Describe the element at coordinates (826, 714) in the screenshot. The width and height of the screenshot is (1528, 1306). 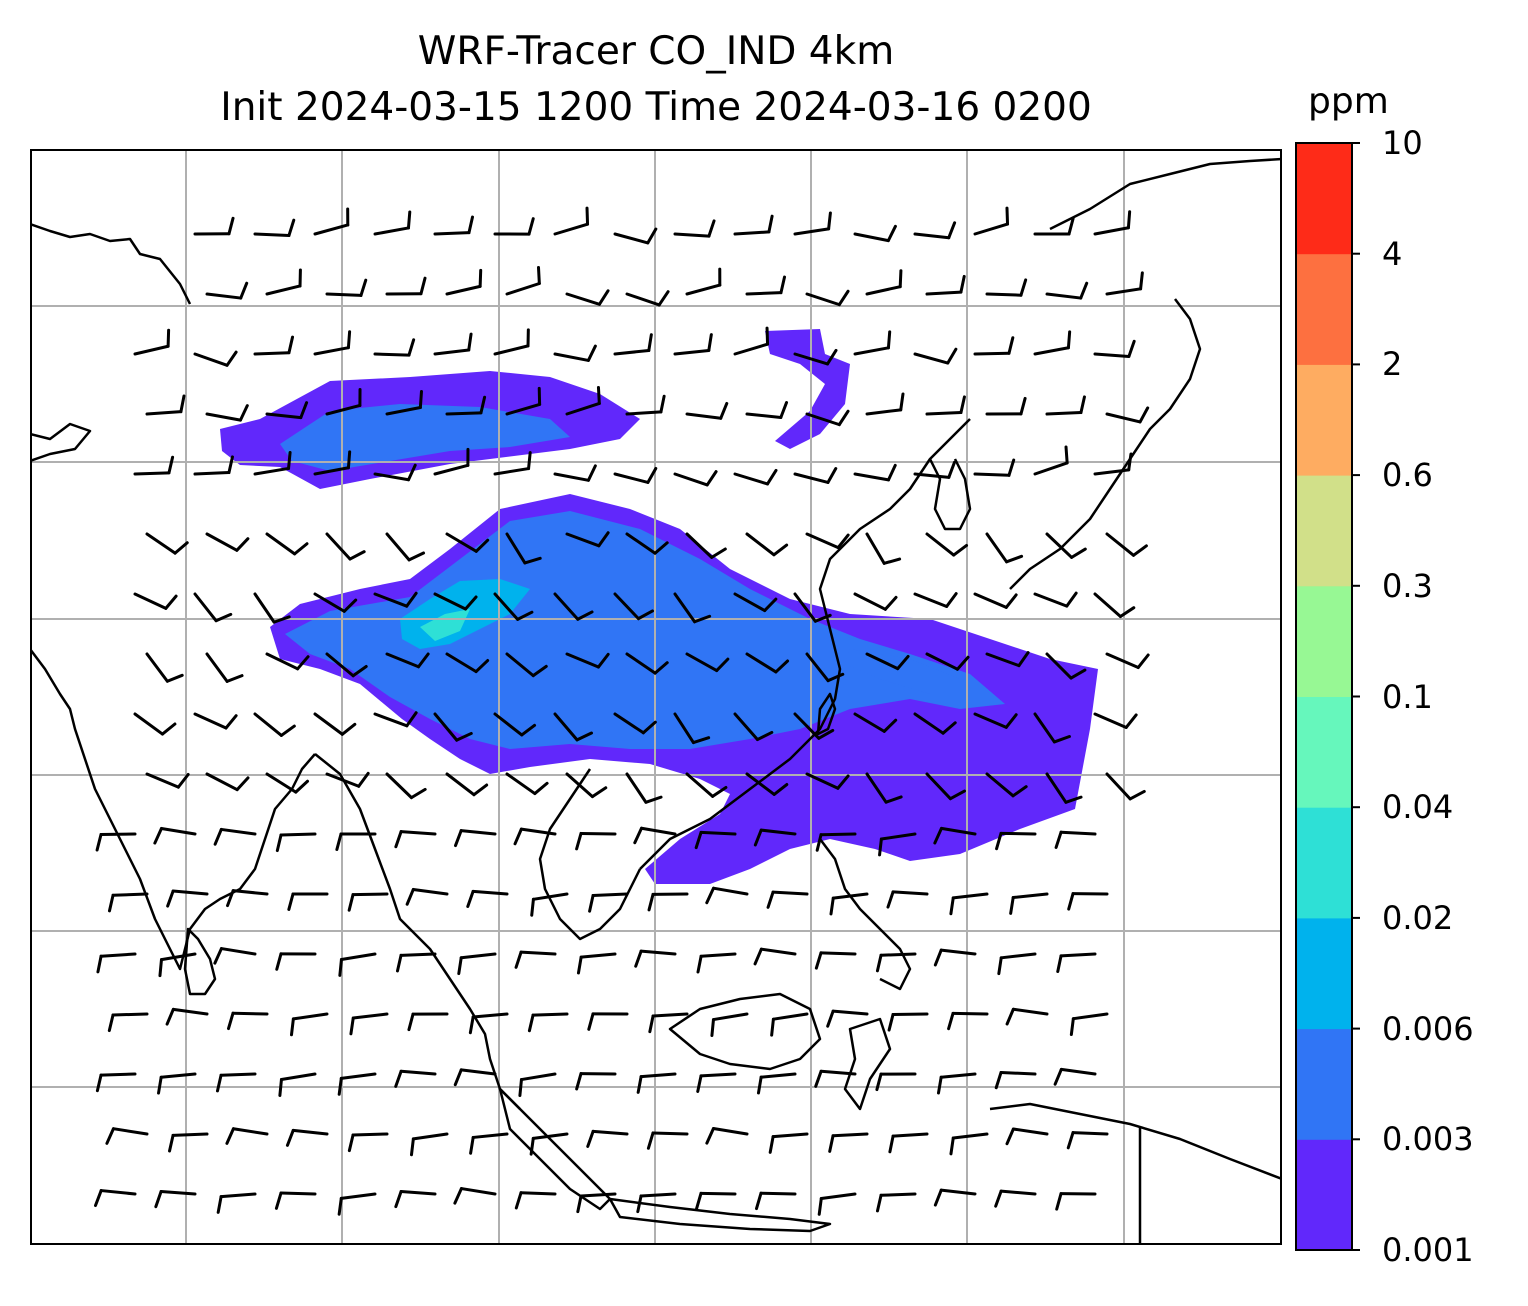
I see `coastline-taiwan` at that location.